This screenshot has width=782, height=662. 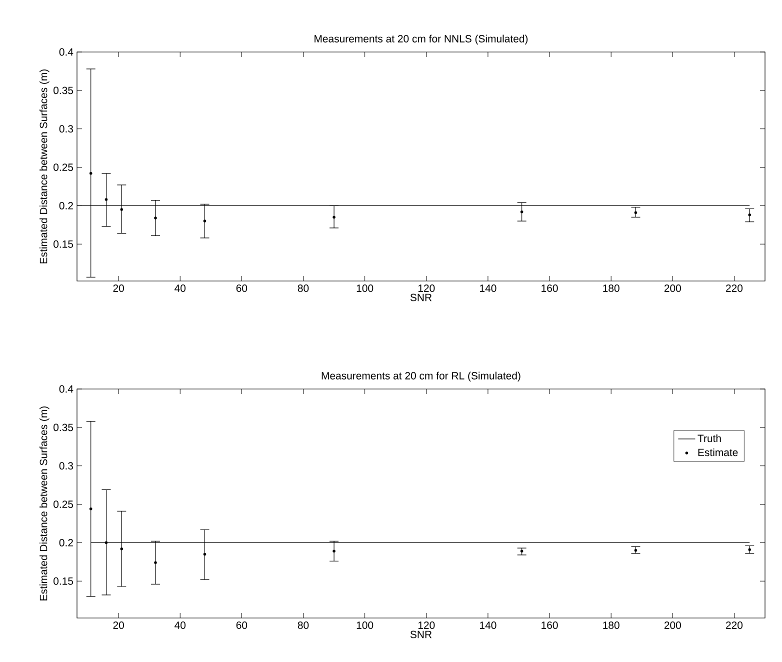 I want to click on legend-label: Truth, so click(x=709, y=438).